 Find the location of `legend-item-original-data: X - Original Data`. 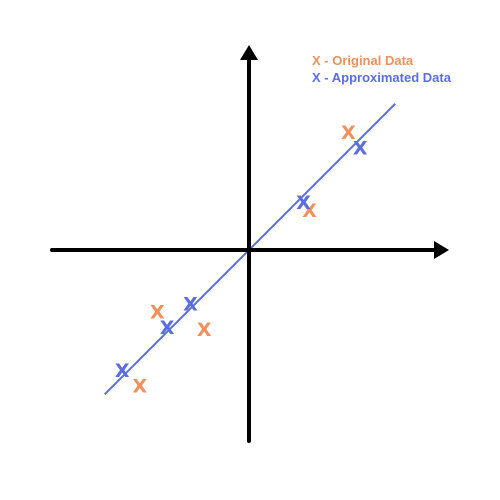

legend-item-original-data: X - Original Data is located at coordinates (363, 60).